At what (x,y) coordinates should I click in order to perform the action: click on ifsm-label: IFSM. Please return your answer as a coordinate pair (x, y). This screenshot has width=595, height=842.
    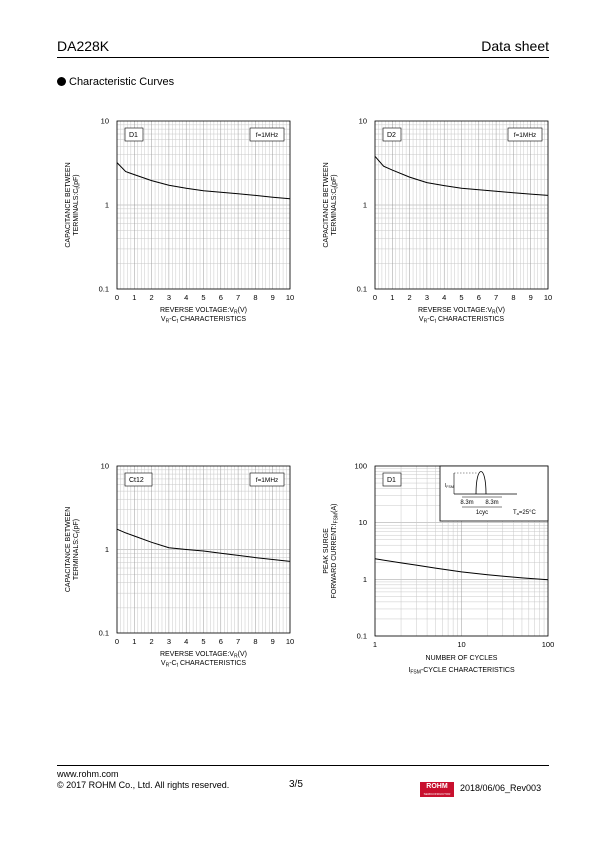
    Looking at the image, I should click on (449, 486).